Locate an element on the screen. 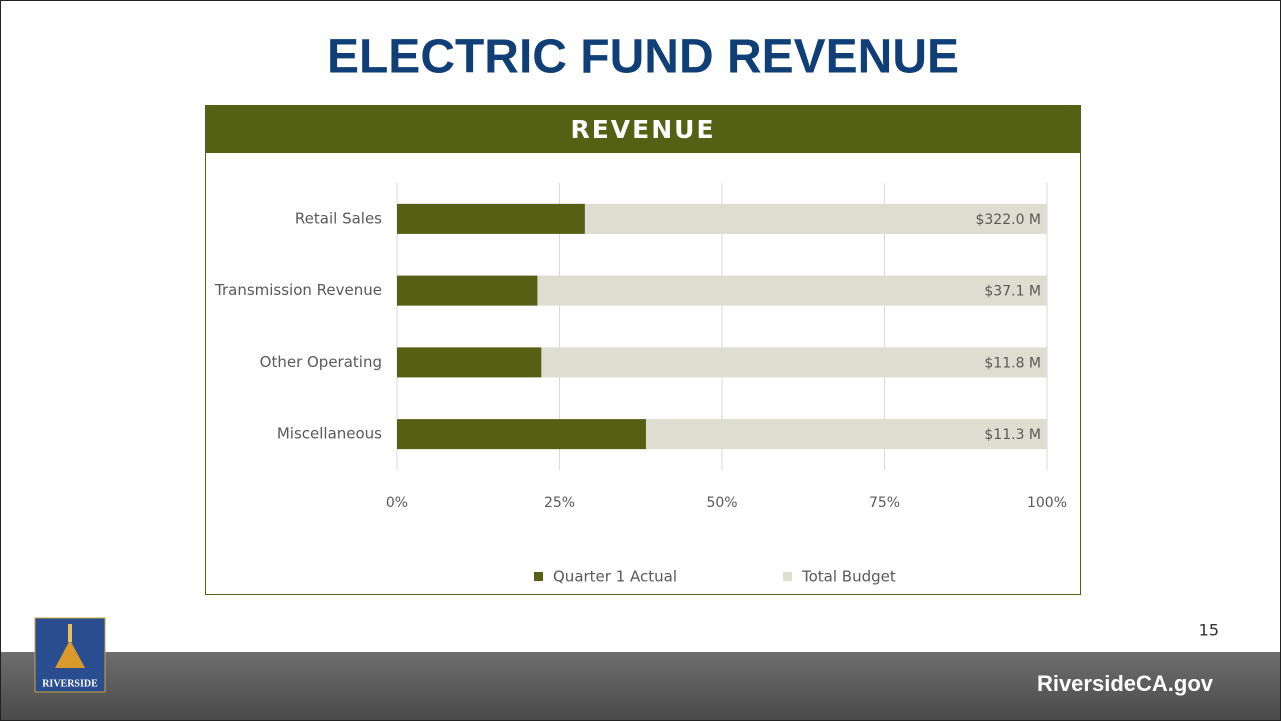  legend-label: Quarter 1 Actual is located at coordinates (615, 577).